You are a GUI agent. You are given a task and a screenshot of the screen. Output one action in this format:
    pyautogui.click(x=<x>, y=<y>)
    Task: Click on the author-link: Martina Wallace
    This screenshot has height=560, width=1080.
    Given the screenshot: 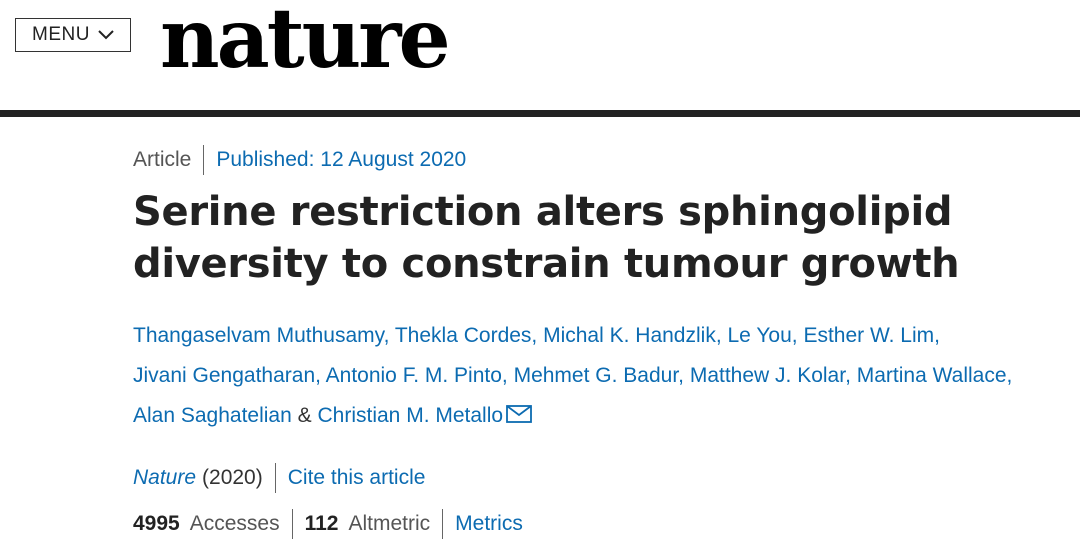 What is the action you would take?
    pyautogui.click(x=931, y=375)
    